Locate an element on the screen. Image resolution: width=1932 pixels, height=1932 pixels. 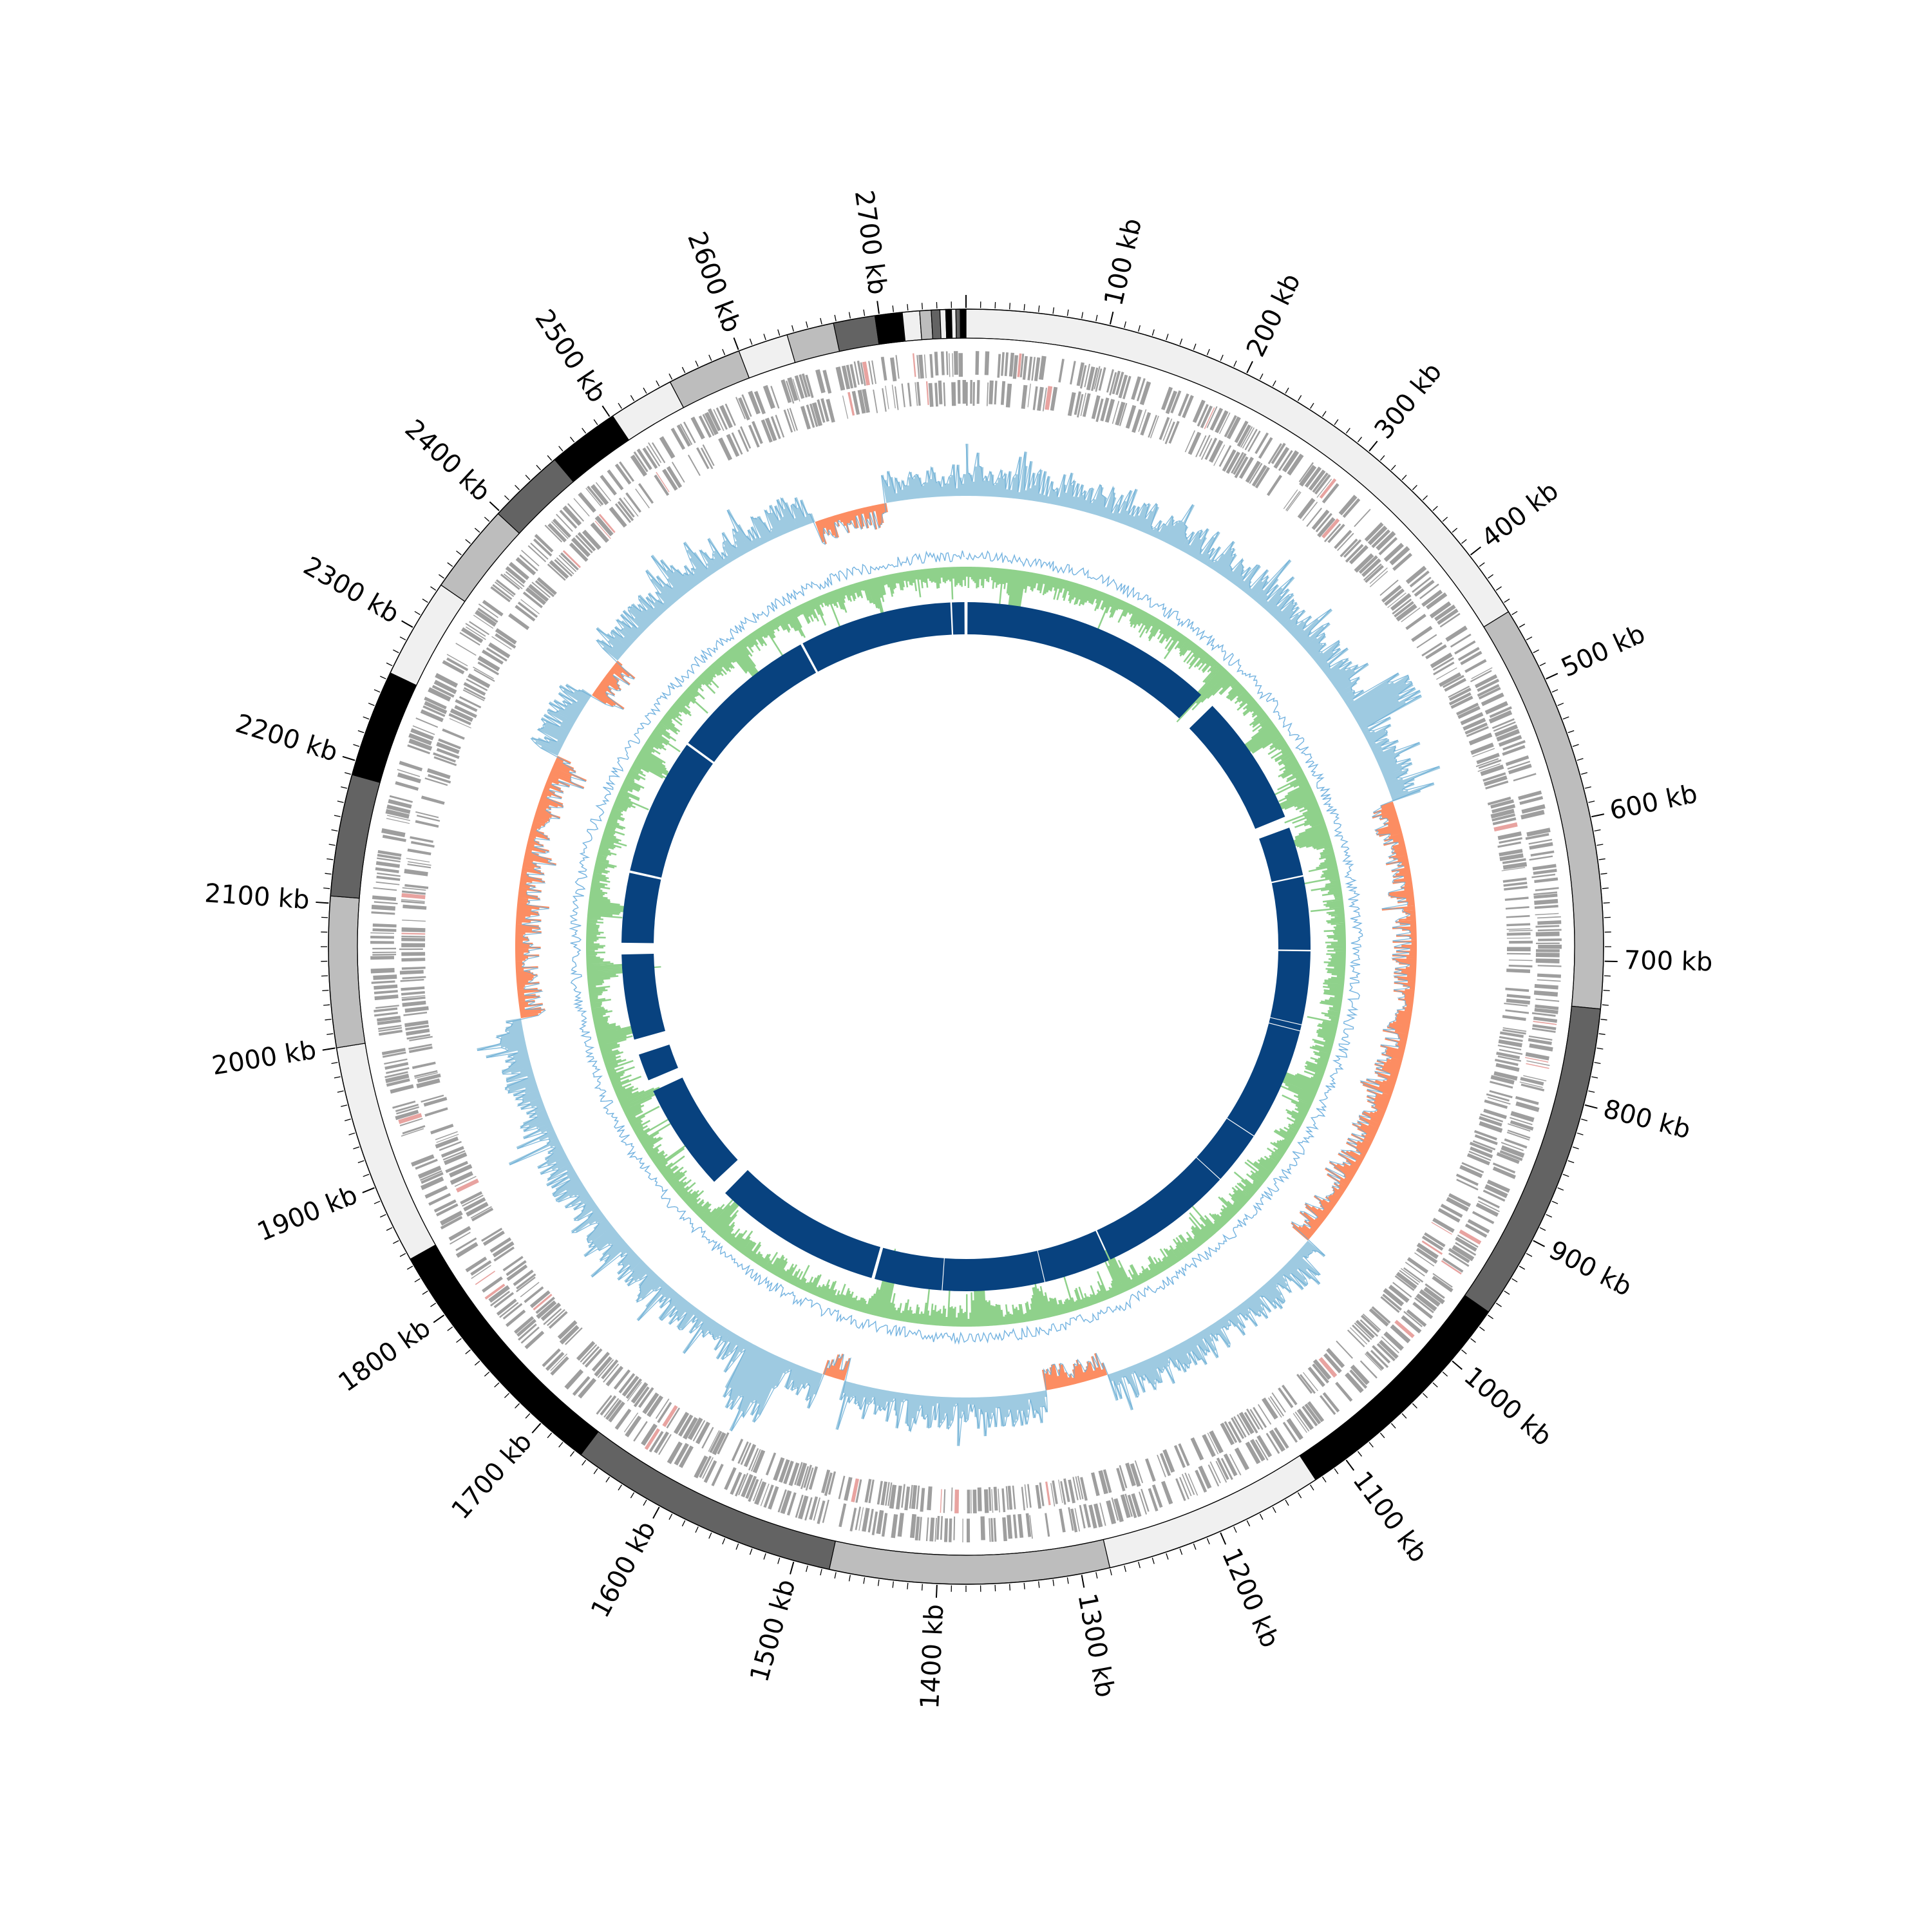
position-tick-label: 2400 kb is located at coordinates (448, 461).